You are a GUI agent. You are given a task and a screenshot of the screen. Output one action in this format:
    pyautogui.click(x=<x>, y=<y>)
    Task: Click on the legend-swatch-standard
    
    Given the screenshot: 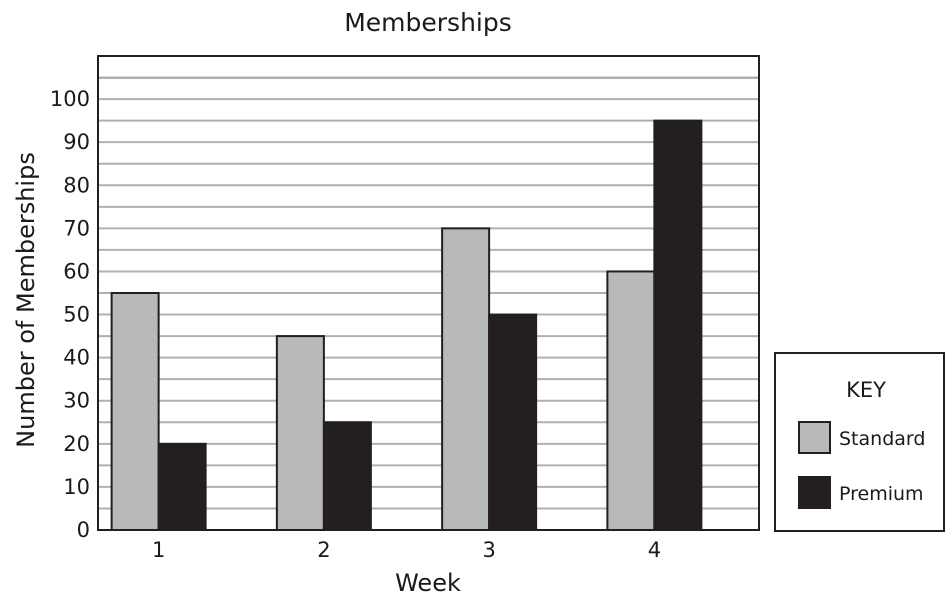 What is the action you would take?
    pyautogui.click(x=814, y=437)
    